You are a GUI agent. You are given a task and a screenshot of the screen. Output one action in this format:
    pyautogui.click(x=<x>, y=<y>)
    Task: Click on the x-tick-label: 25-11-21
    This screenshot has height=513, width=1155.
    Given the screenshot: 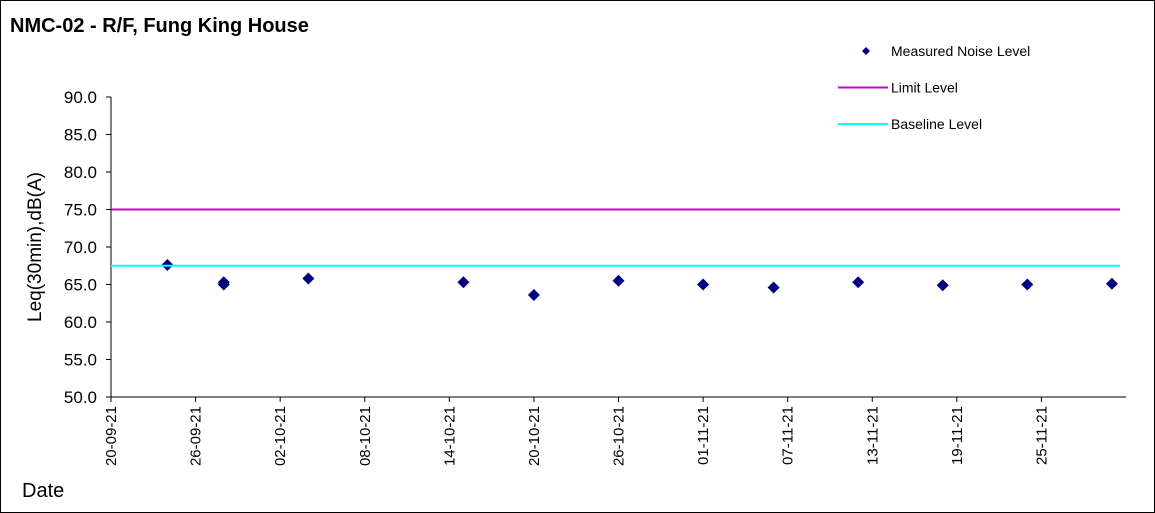 What is the action you would take?
    pyautogui.click(x=1041, y=435)
    